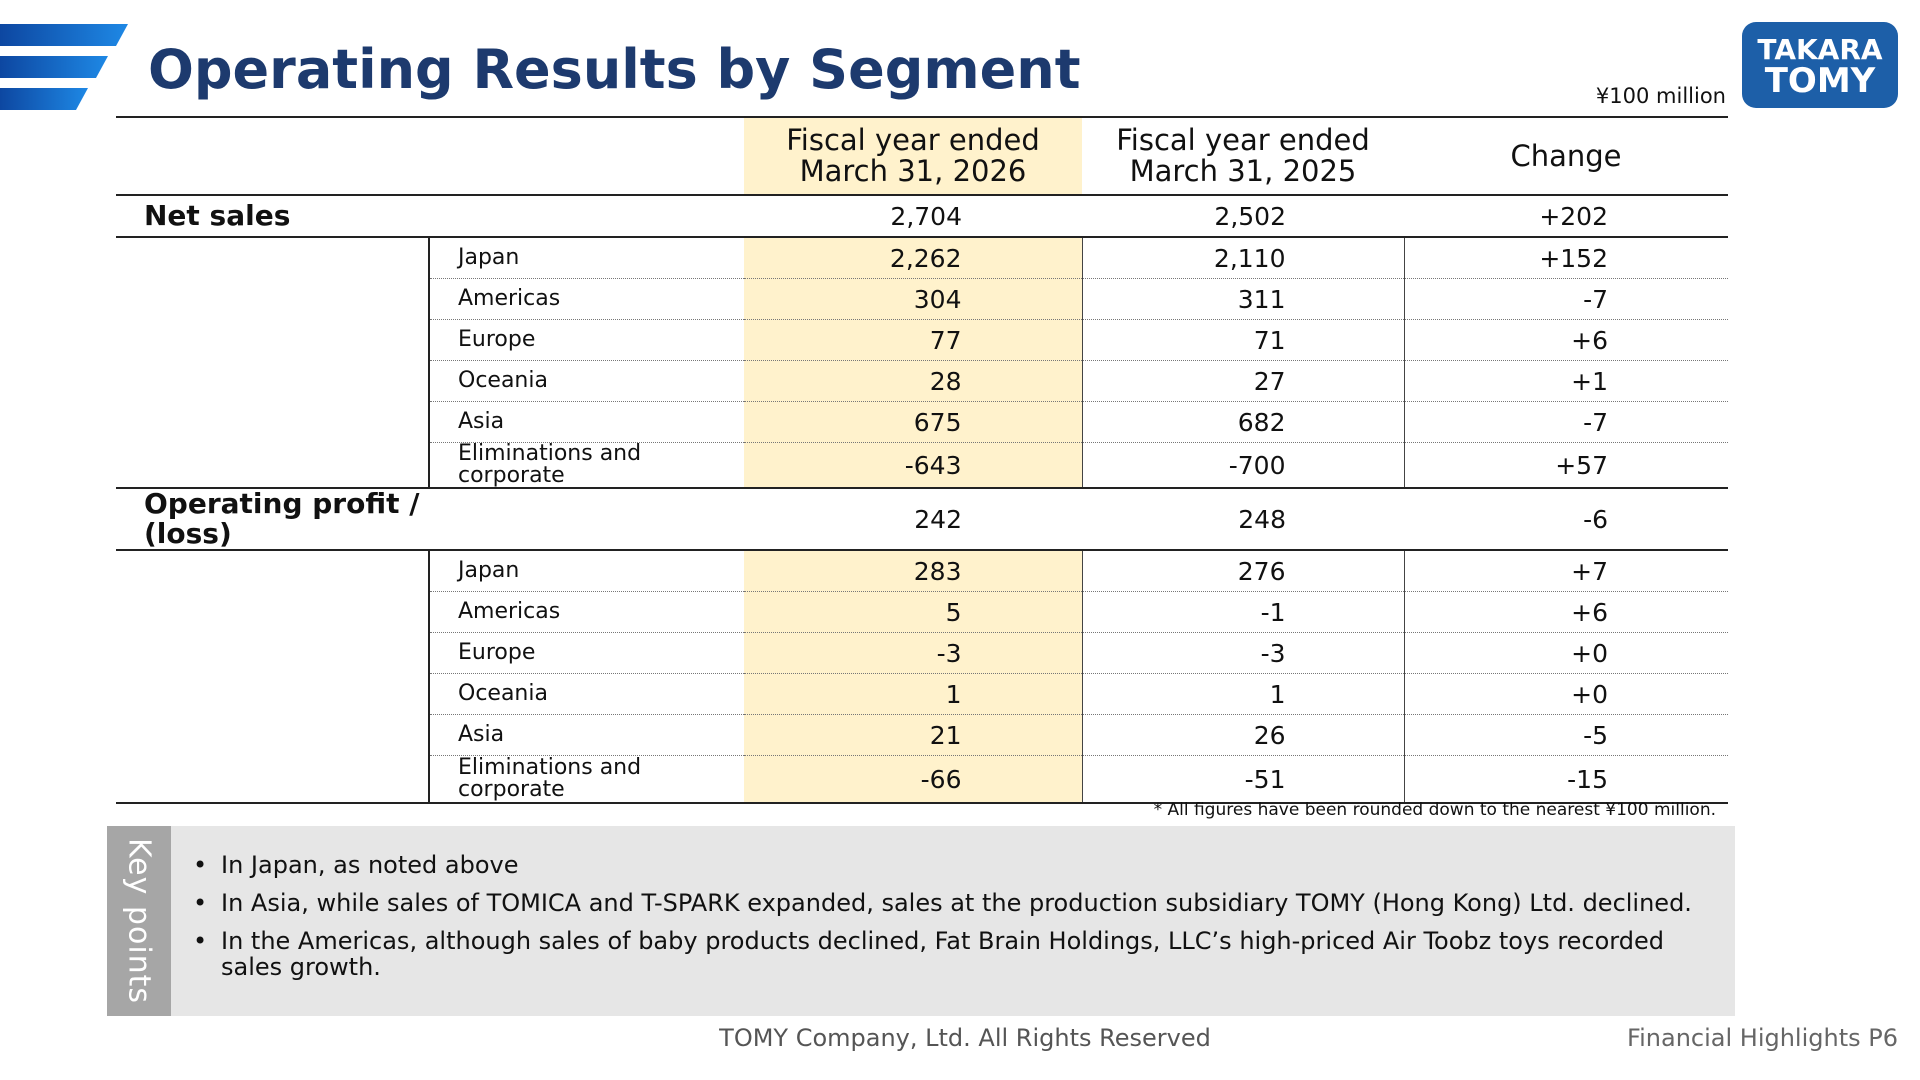 The height and width of the screenshot is (1080, 1920). Describe the element at coordinates (1820, 49) in the screenshot. I see `logo-line1: TAKARA` at that location.